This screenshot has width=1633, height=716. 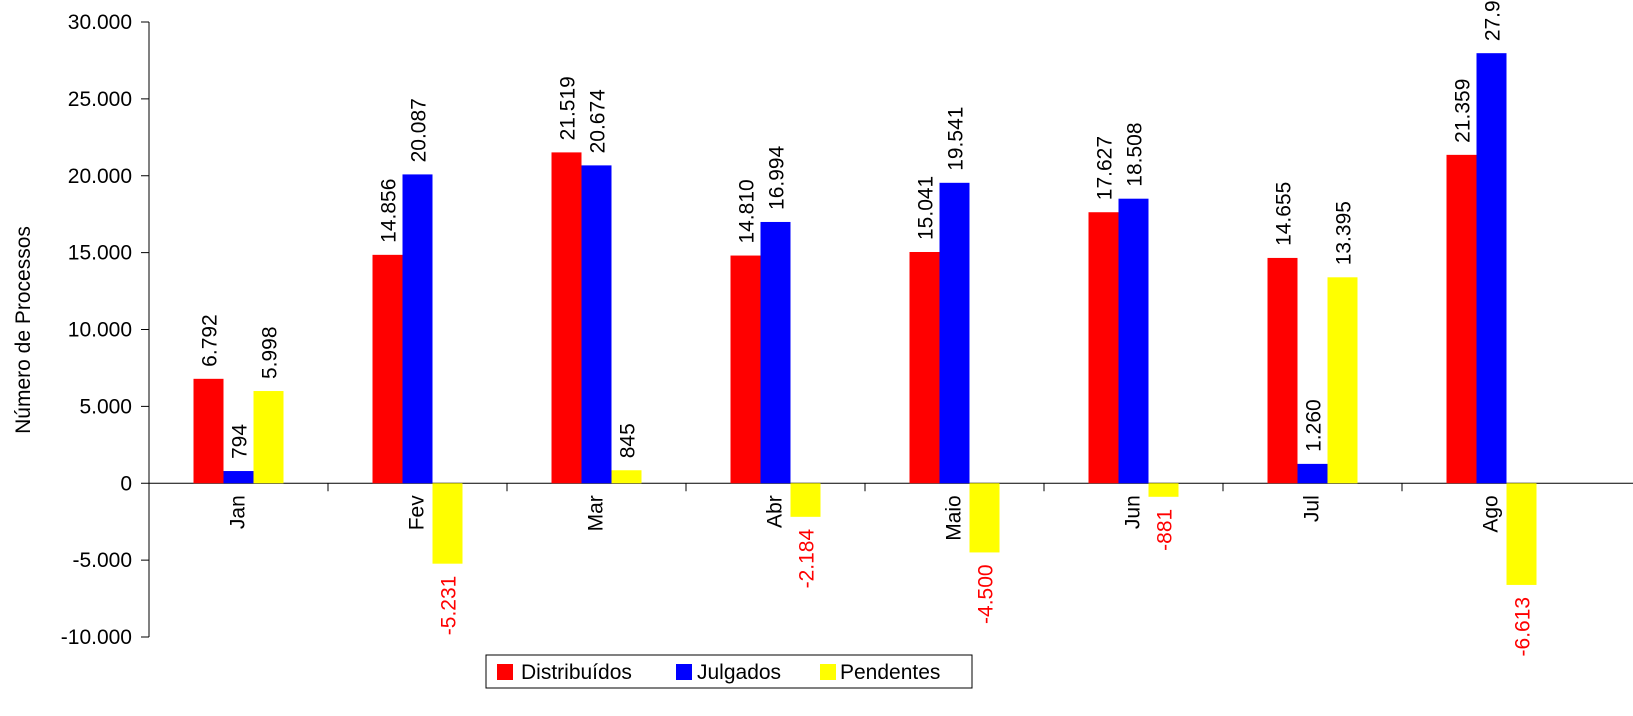 I want to click on x-tick-label: Jan, so click(x=238, y=512).